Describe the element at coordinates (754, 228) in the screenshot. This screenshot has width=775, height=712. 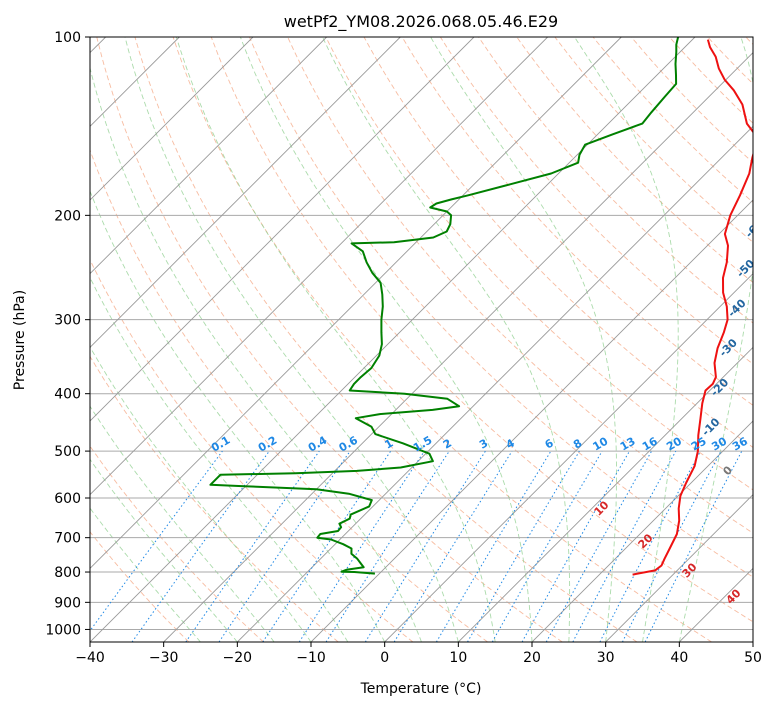
I see `dry-adiabat-label: -60` at that location.